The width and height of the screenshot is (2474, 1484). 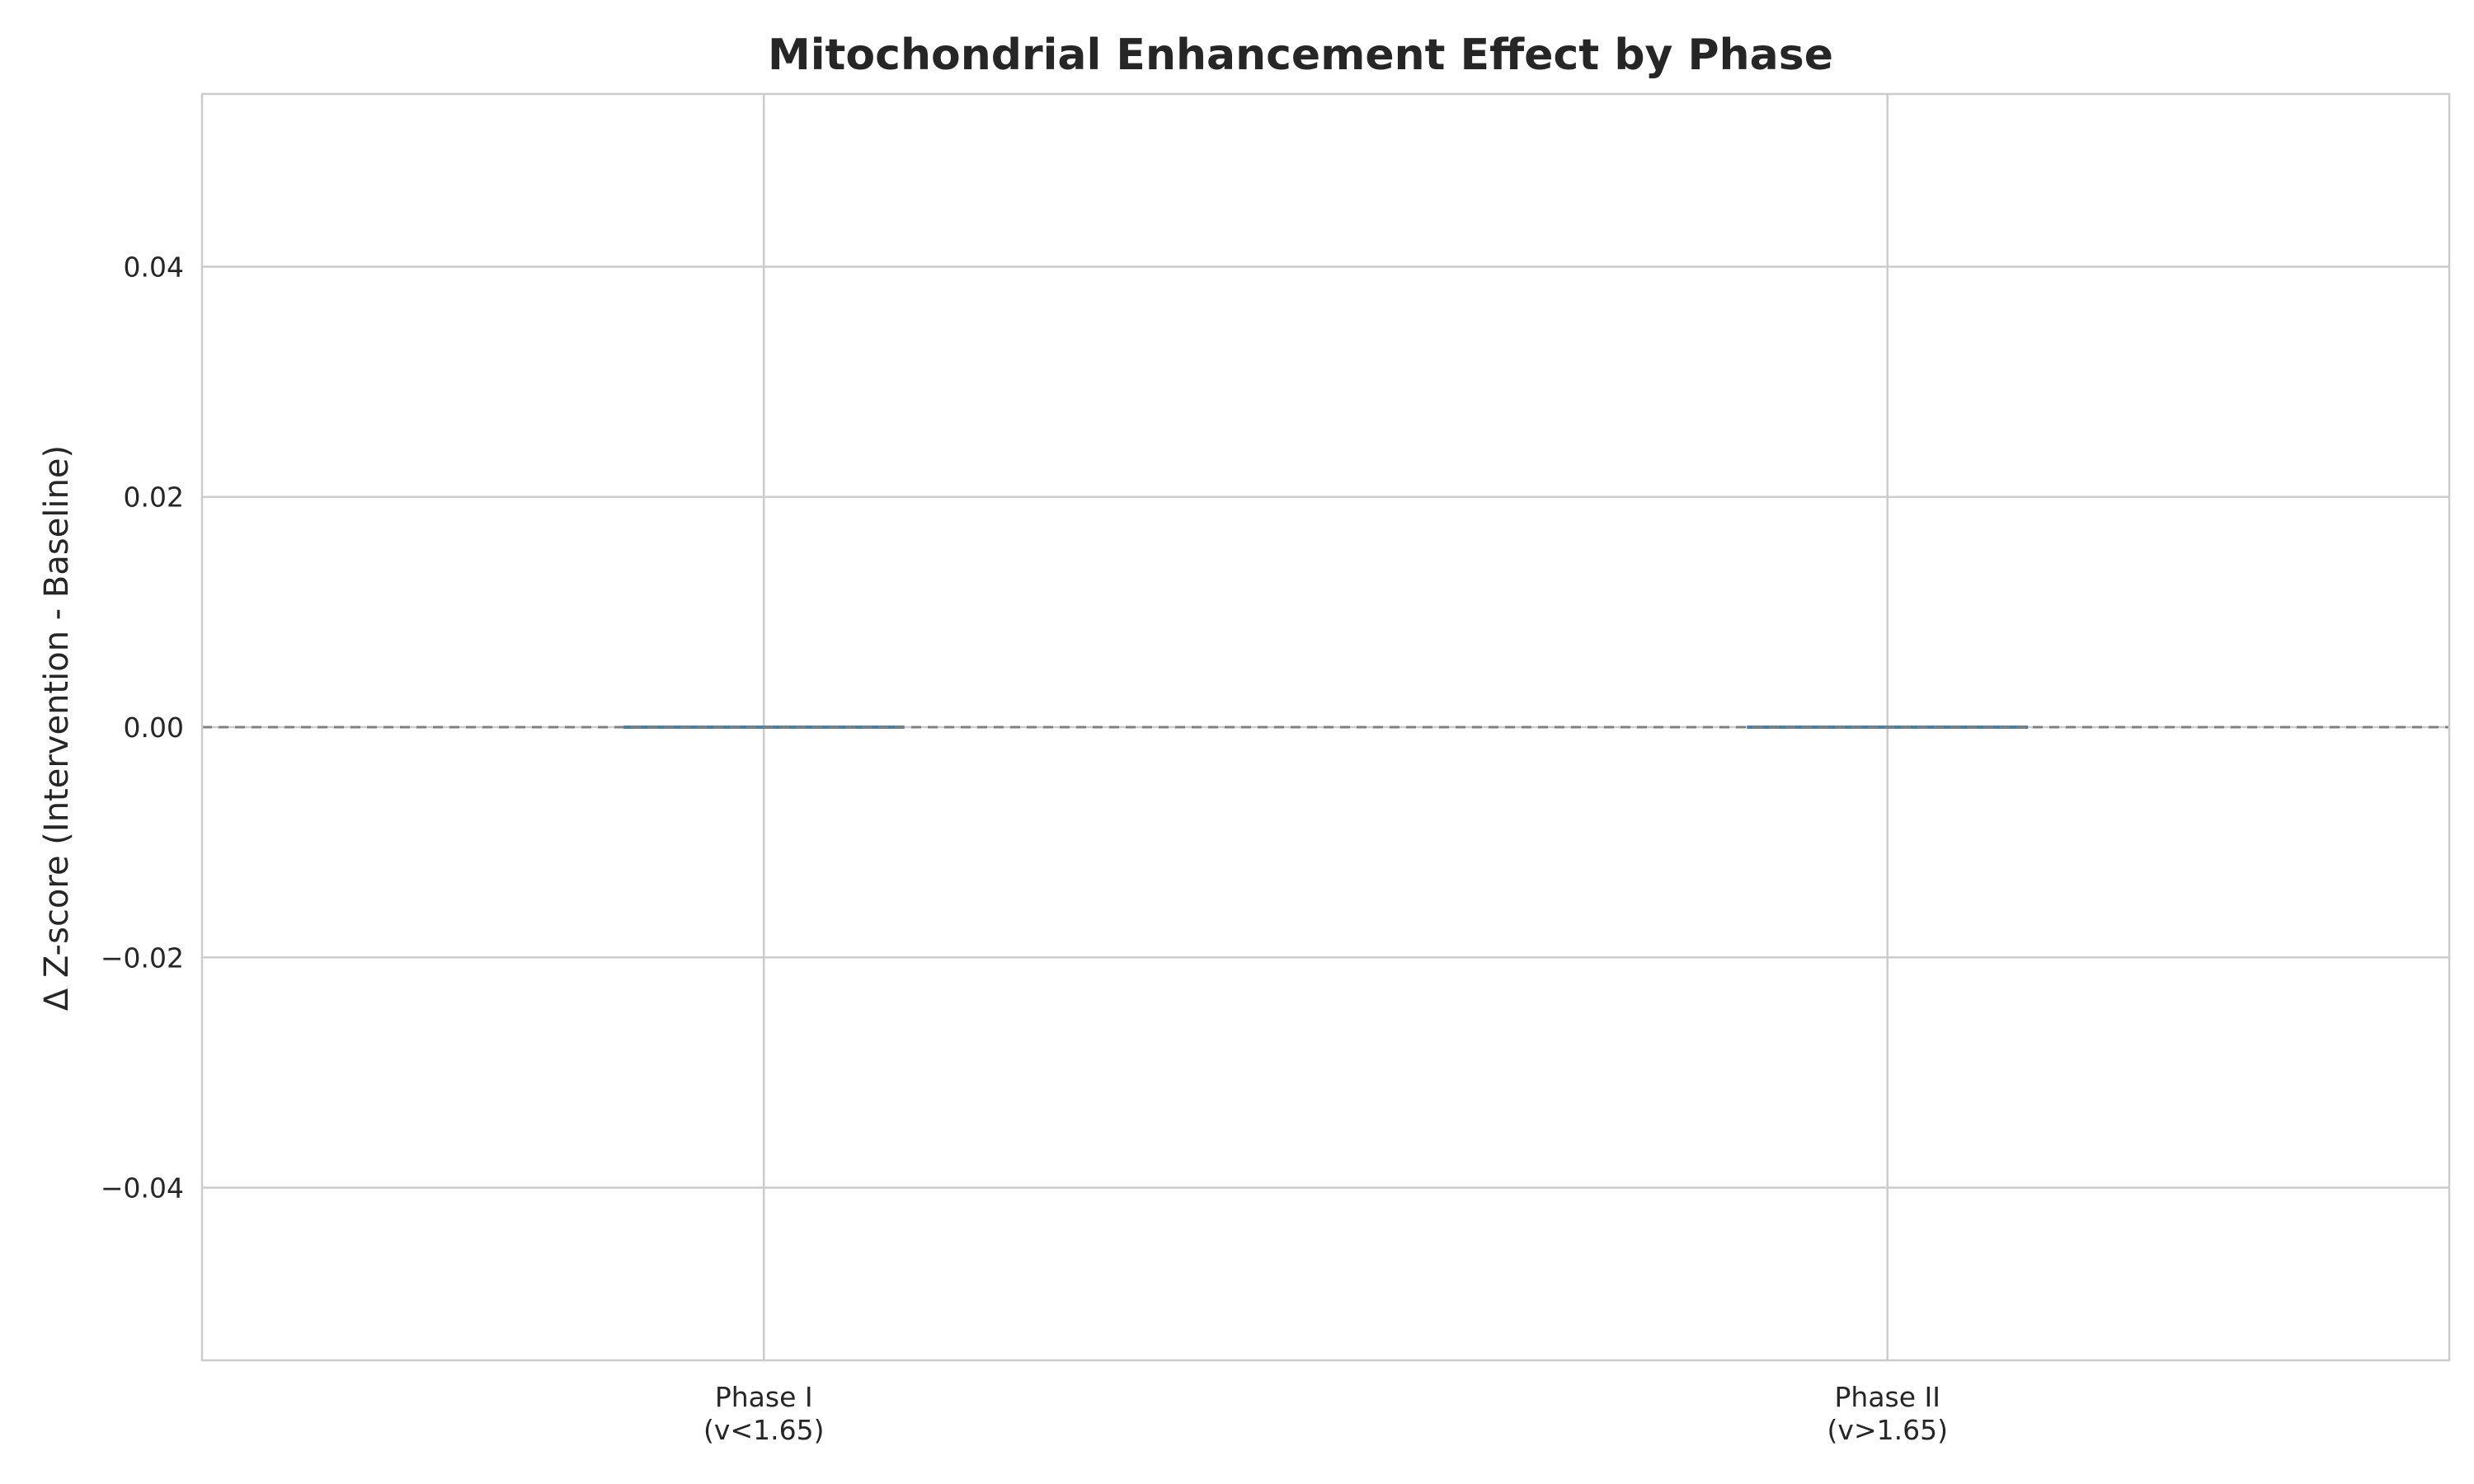 What do you see at coordinates (154, 267) in the screenshot?
I see `y-tick-label: 0.04` at bounding box center [154, 267].